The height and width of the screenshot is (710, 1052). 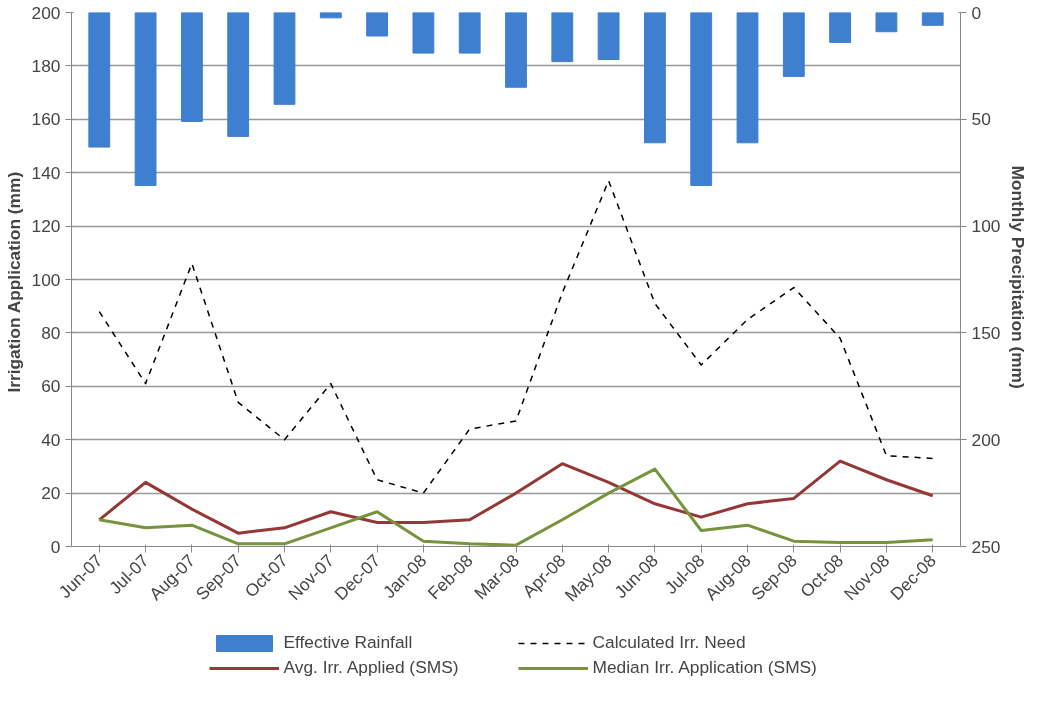 I want to click on y-tick-label: 60, so click(x=51, y=386).